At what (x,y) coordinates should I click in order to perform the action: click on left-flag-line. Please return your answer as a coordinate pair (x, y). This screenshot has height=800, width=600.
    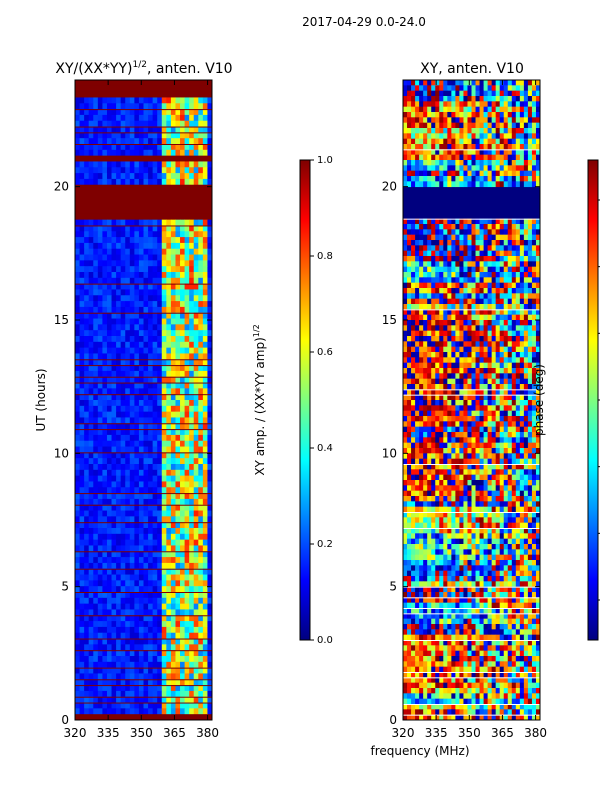
    Looking at the image, I should click on (143, 366).